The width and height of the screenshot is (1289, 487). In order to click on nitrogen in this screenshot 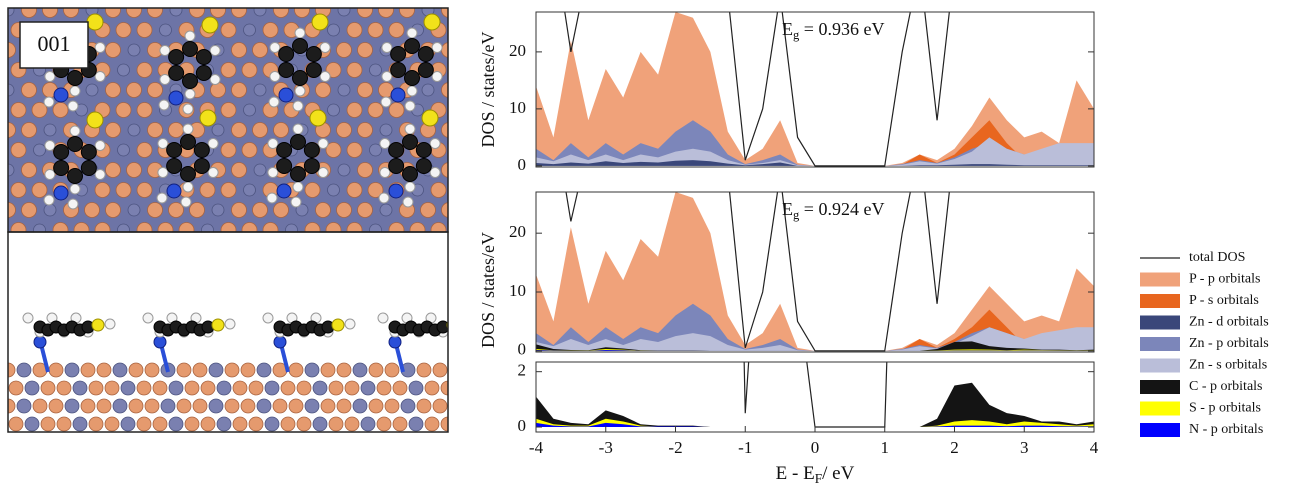, I will do `click(61, 95)`.